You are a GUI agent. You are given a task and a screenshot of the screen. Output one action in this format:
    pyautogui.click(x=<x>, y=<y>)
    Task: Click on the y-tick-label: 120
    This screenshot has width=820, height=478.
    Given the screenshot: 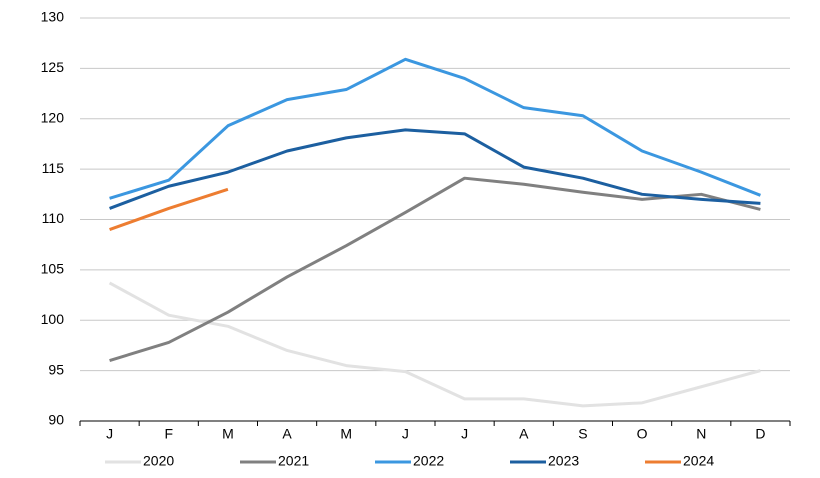 What is the action you would take?
    pyautogui.click(x=53, y=117)
    